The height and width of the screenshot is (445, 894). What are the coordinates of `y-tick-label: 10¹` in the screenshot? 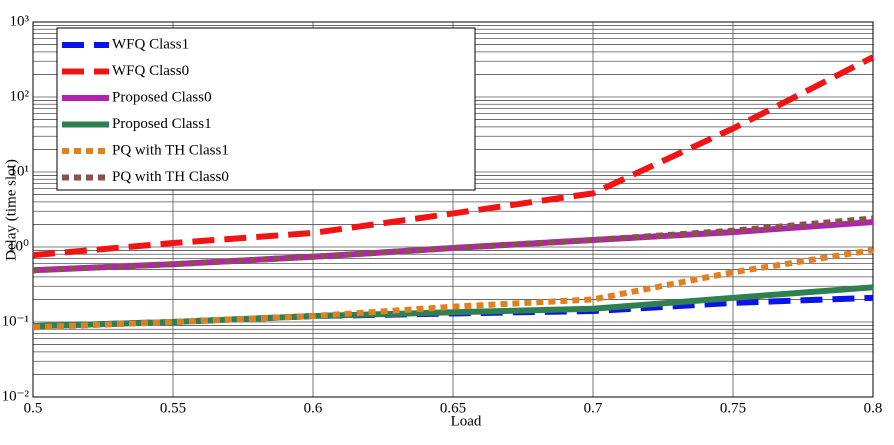 It's located at (20, 171).